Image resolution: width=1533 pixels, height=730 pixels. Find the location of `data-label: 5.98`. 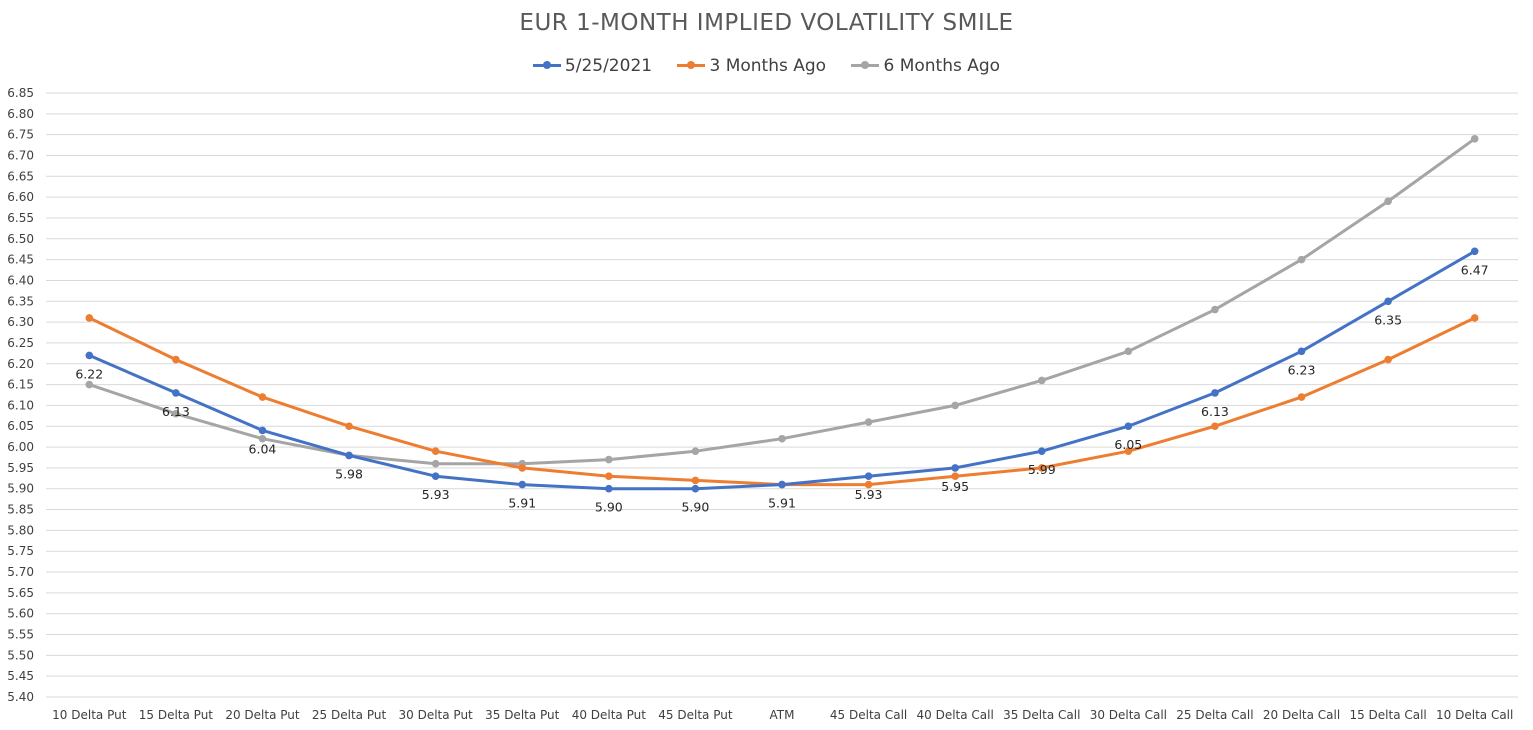

data-label: 5.98 is located at coordinates (349, 473).